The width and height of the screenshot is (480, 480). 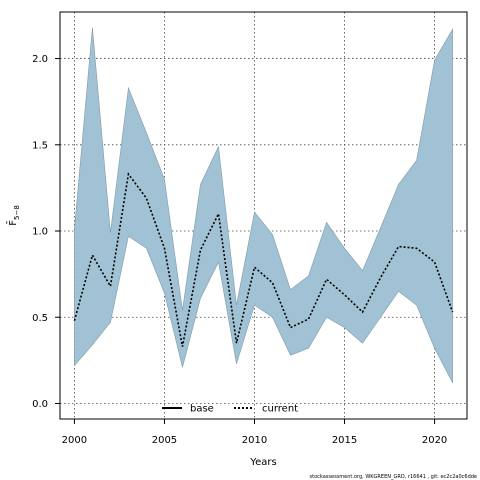 I want to click on legend: base current, so click(x=230, y=409).